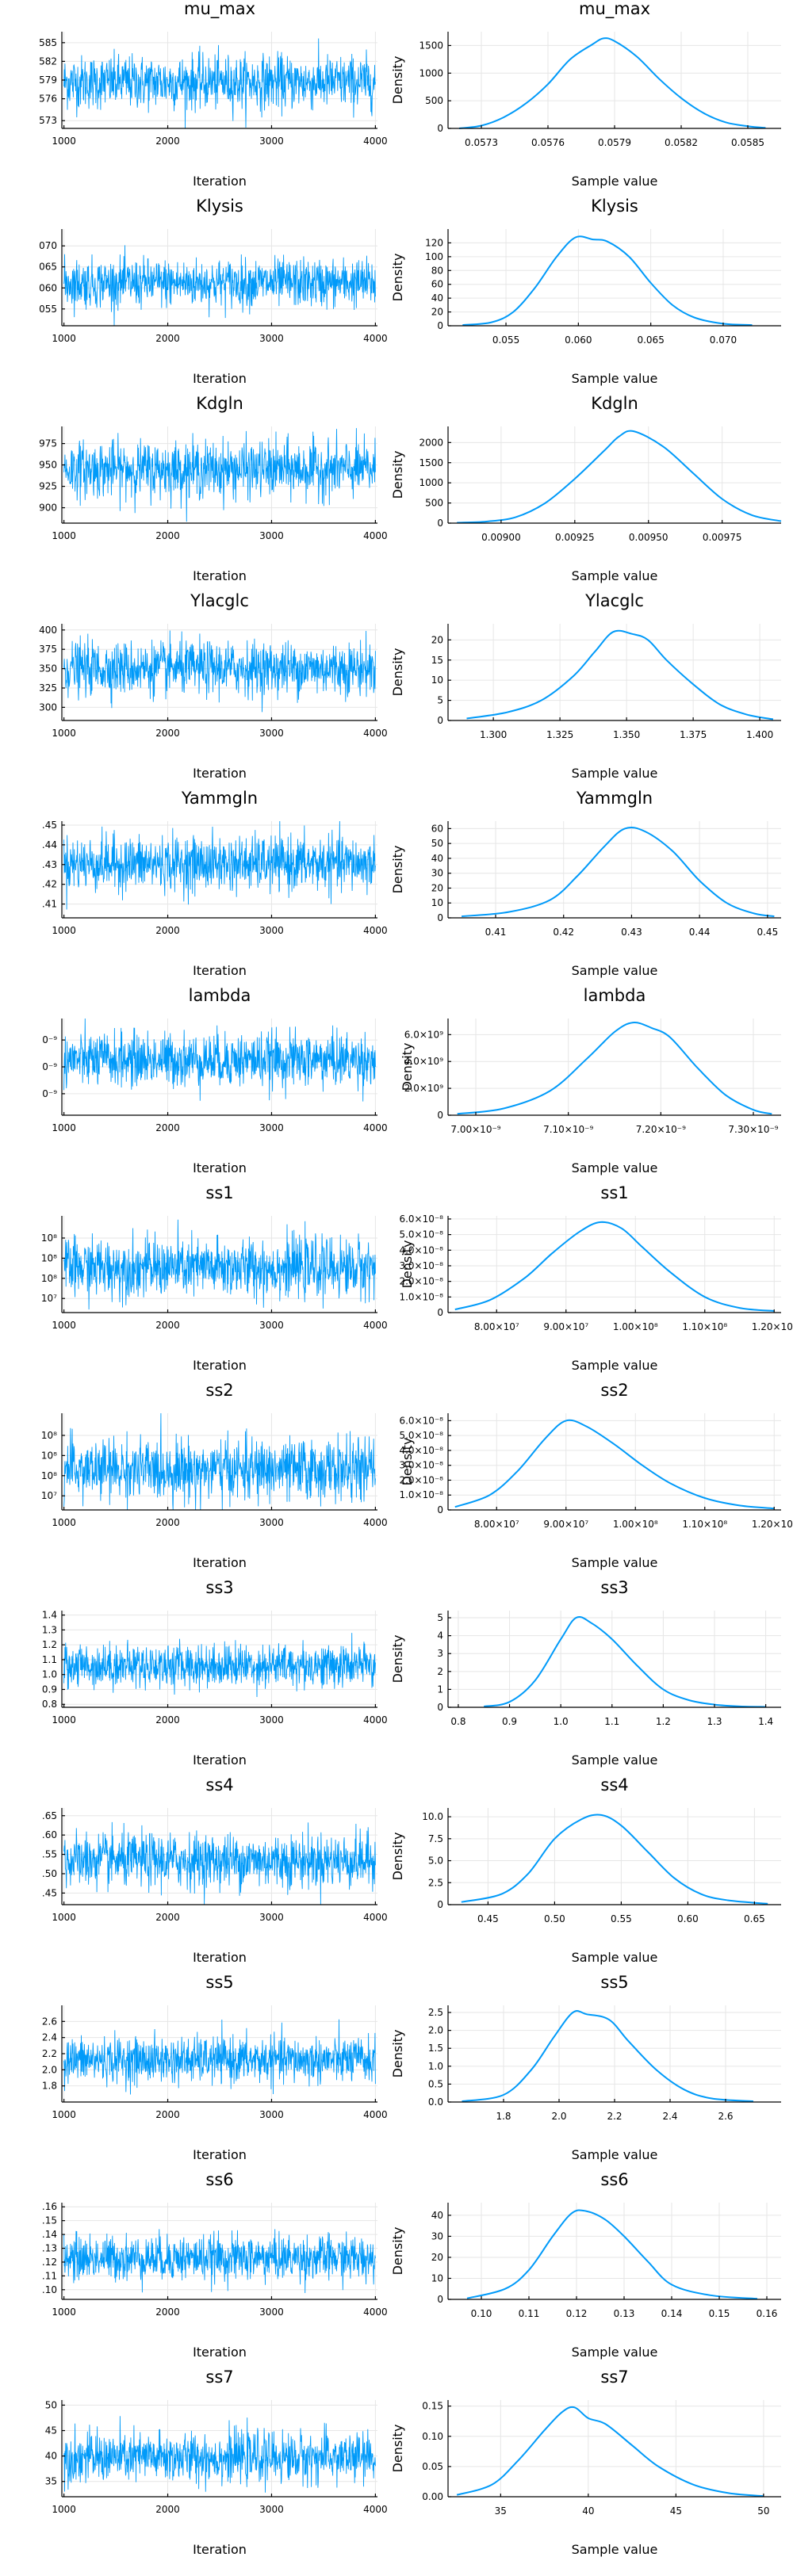 Image resolution: width=793 pixels, height=2576 pixels. What do you see at coordinates (457, 1722) in the screenshot?
I see `density-x-tick-label: 0.8` at bounding box center [457, 1722].